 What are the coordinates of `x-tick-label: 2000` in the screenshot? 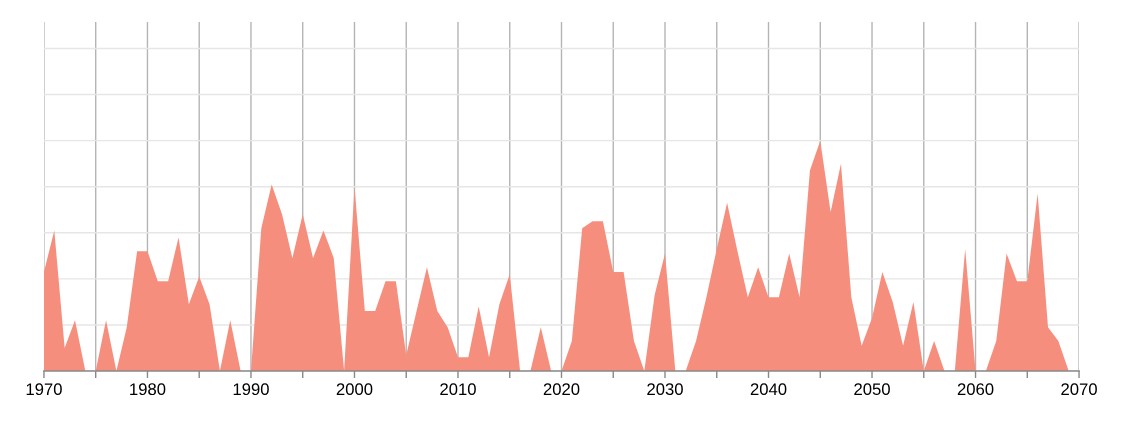 It's located at (354, 389).